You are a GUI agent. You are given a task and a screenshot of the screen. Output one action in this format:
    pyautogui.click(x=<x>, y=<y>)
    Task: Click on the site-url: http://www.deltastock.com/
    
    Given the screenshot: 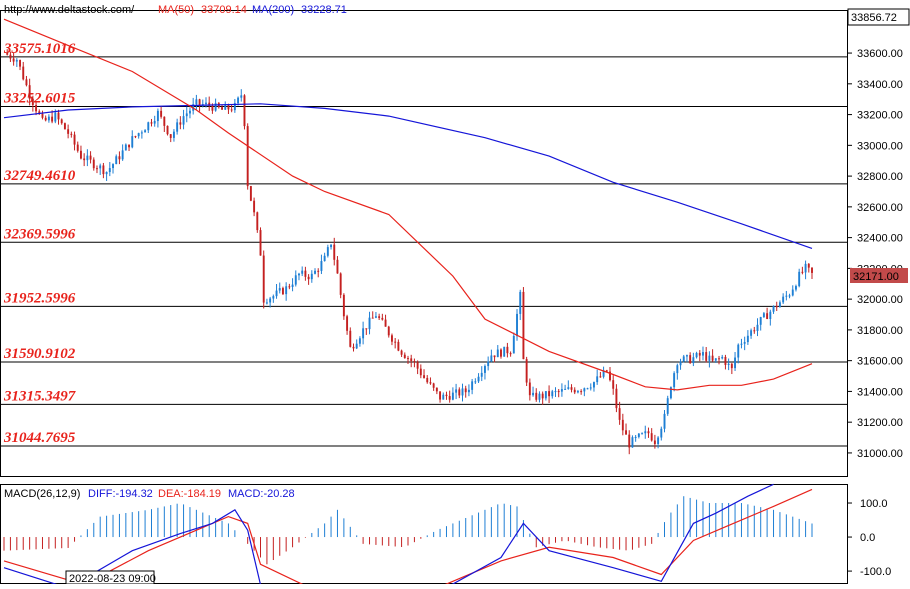 What is the action you would take?
    pyautogui.click(x=69, y=10)
    